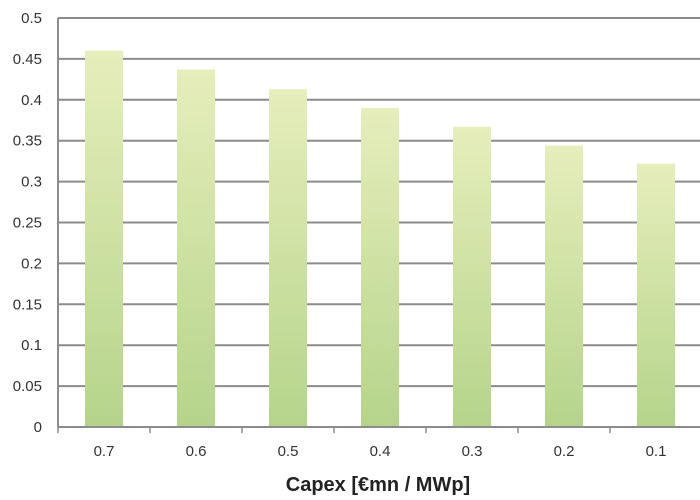  What do you see at coordinates (27, 304) in the screenshot?
I see `y-tick-label: 0.15` at bounding box center [27, 304].